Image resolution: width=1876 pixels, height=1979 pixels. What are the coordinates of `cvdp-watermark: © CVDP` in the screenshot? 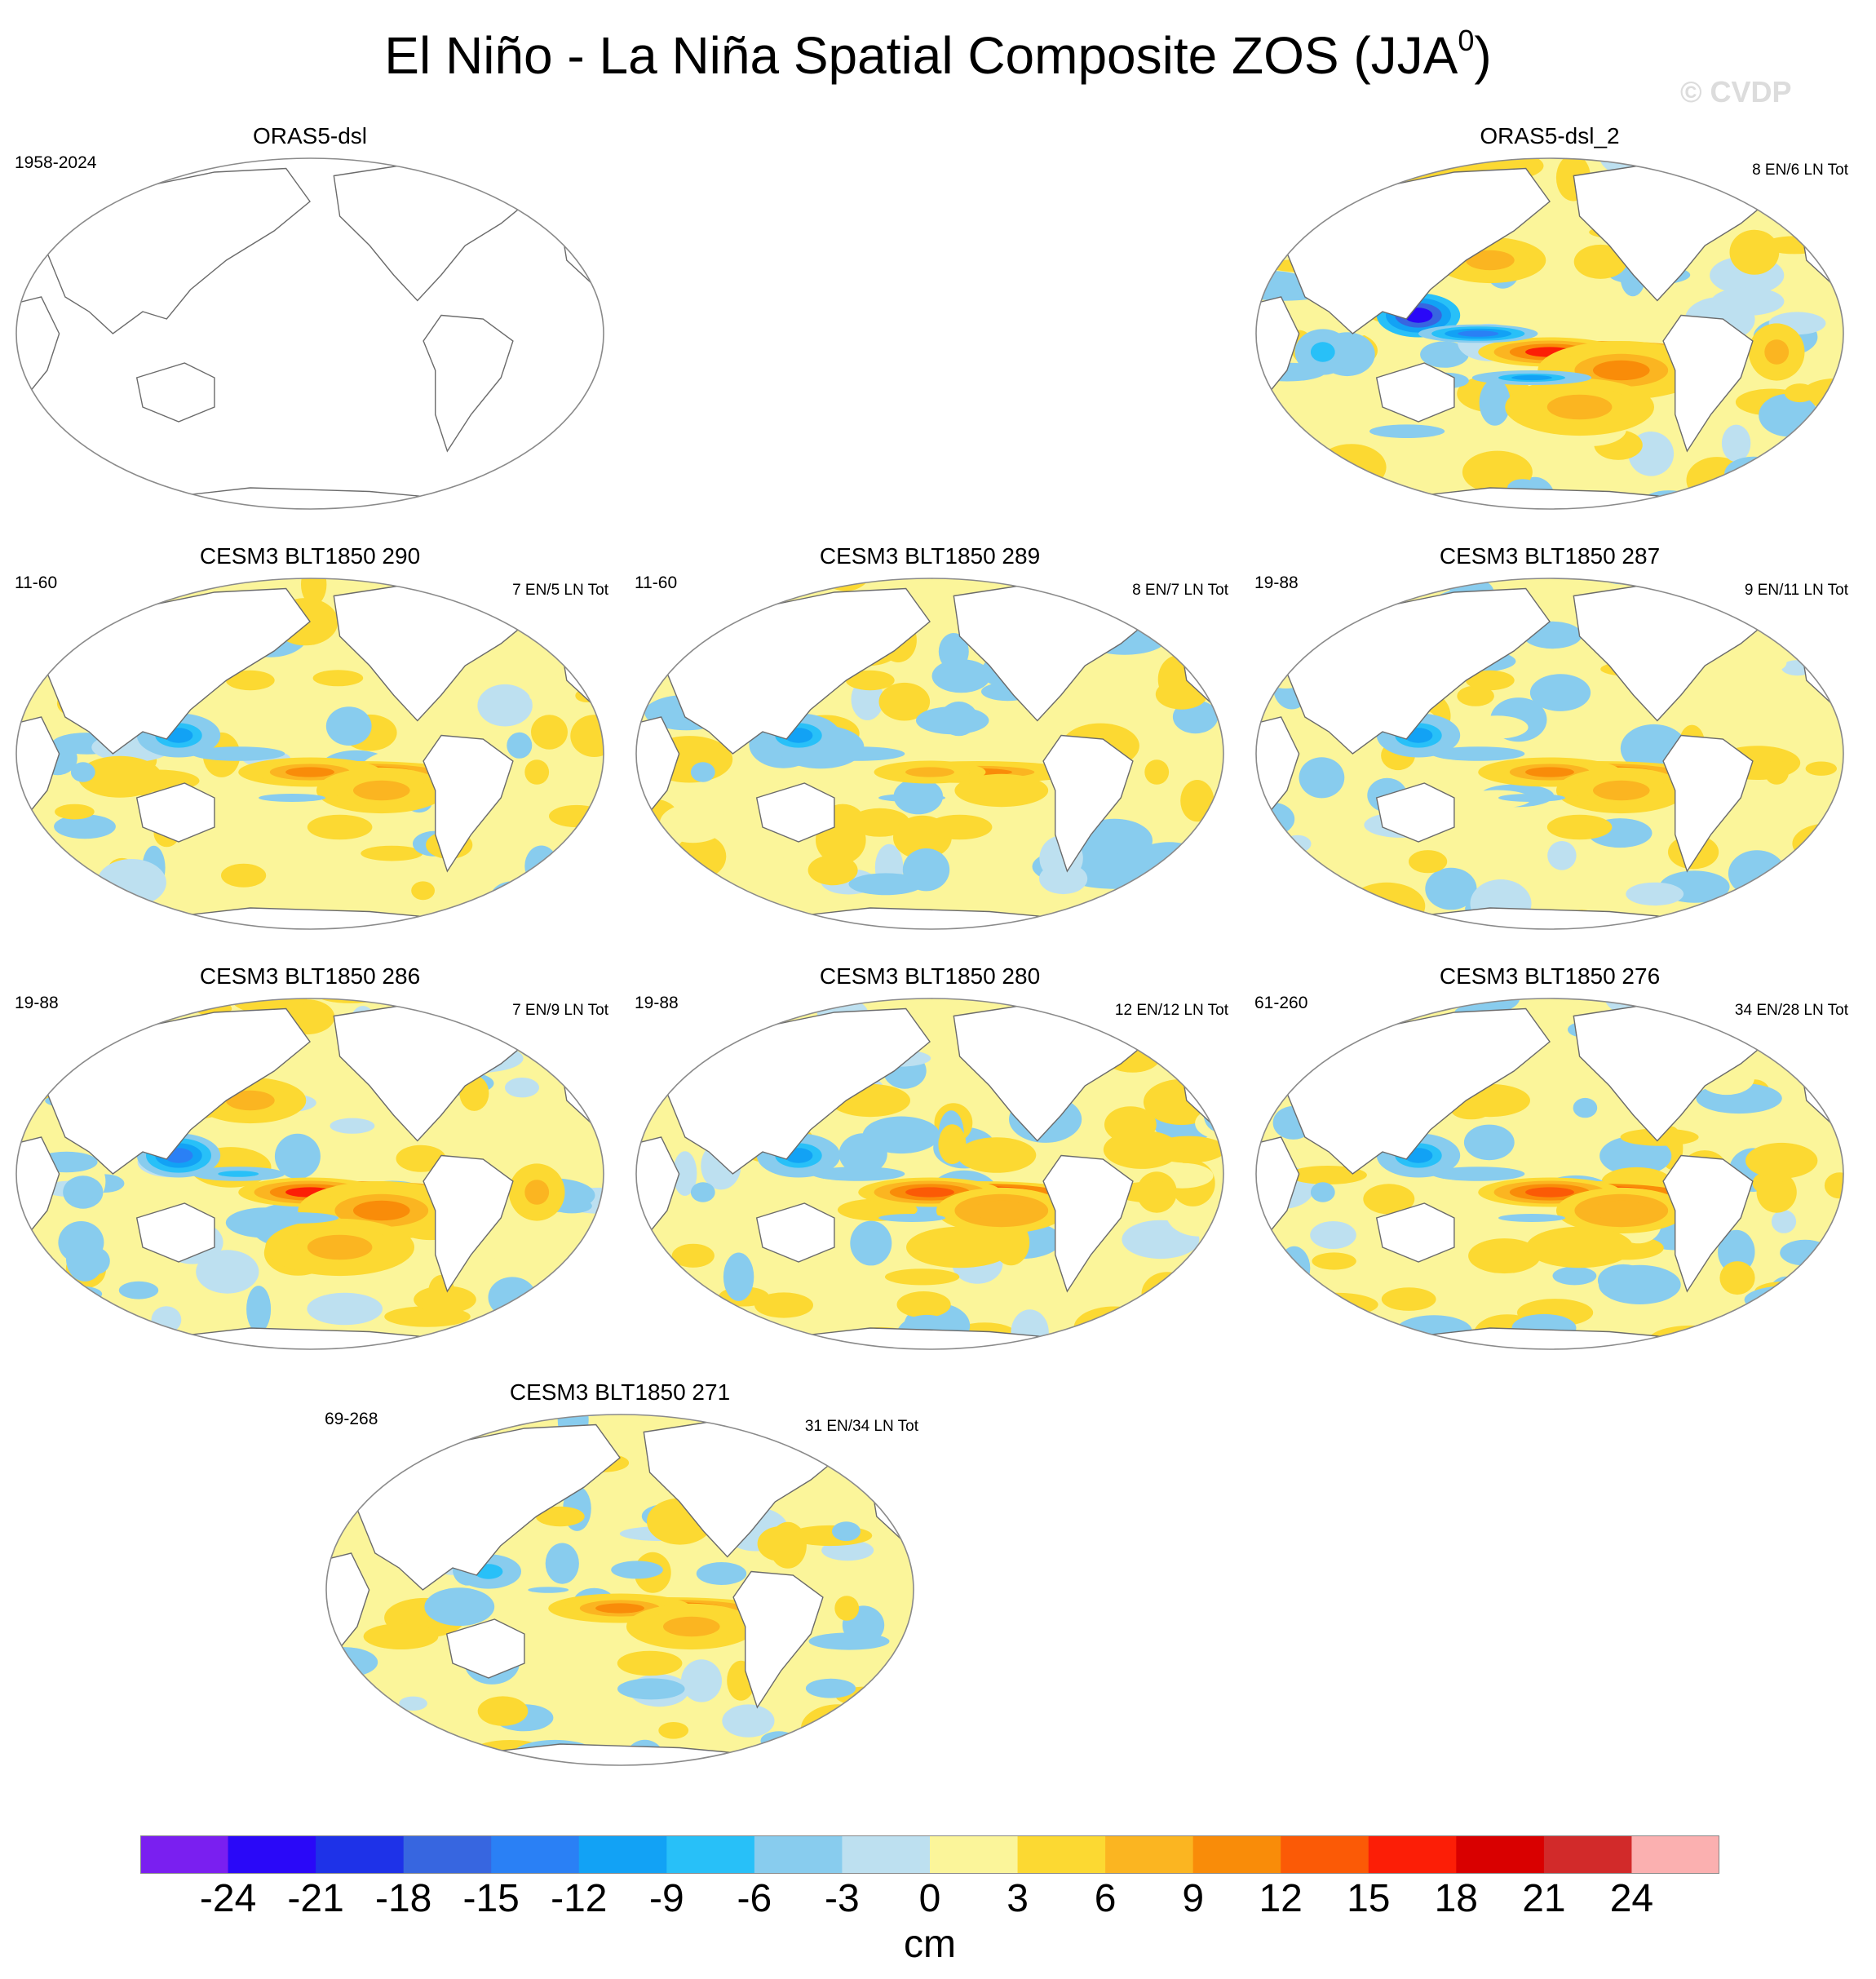 It's located at (1736, 91).